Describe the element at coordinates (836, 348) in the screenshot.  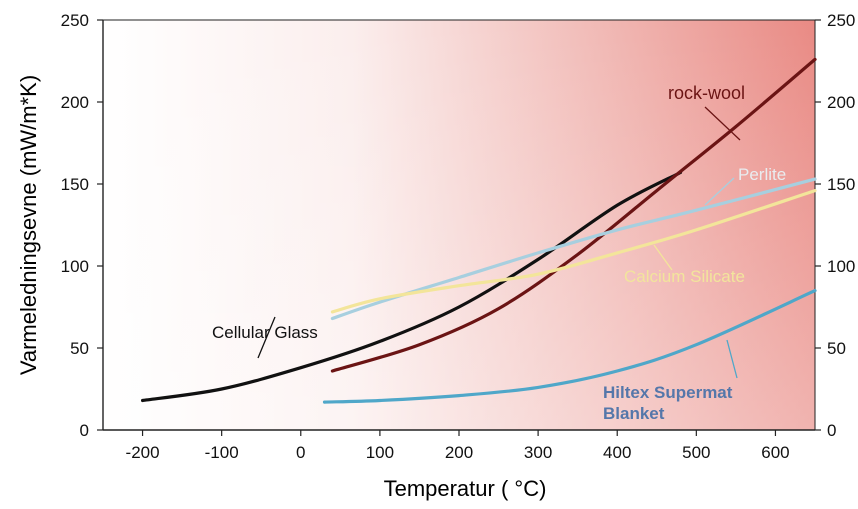
I see `y-tick-label-right: 50` at that location.